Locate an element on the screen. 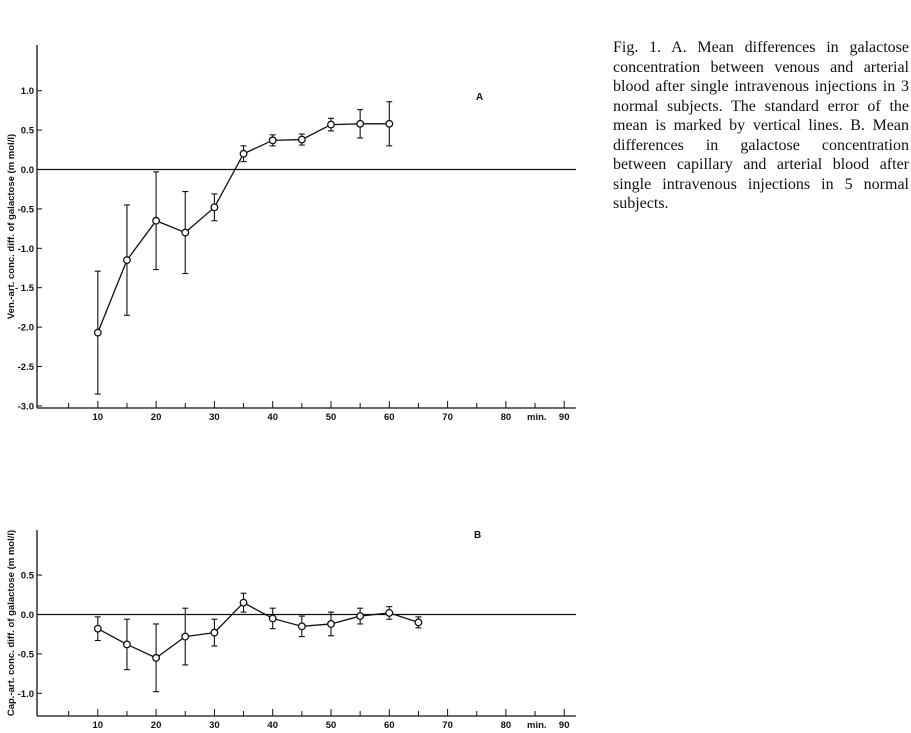 The height and width of the screenshot is (733, 911). y-tick-label: 1.0 is located at coordinates (27, 91).